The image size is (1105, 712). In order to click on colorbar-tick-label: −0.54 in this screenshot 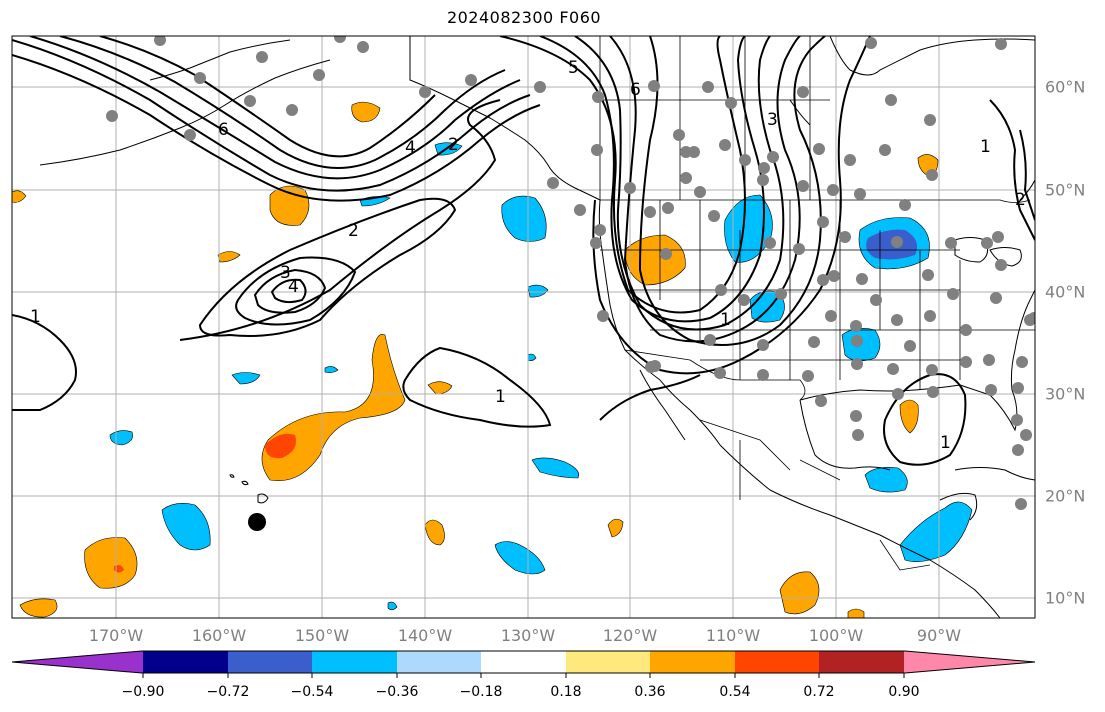, I will do `click(312, 692)`.